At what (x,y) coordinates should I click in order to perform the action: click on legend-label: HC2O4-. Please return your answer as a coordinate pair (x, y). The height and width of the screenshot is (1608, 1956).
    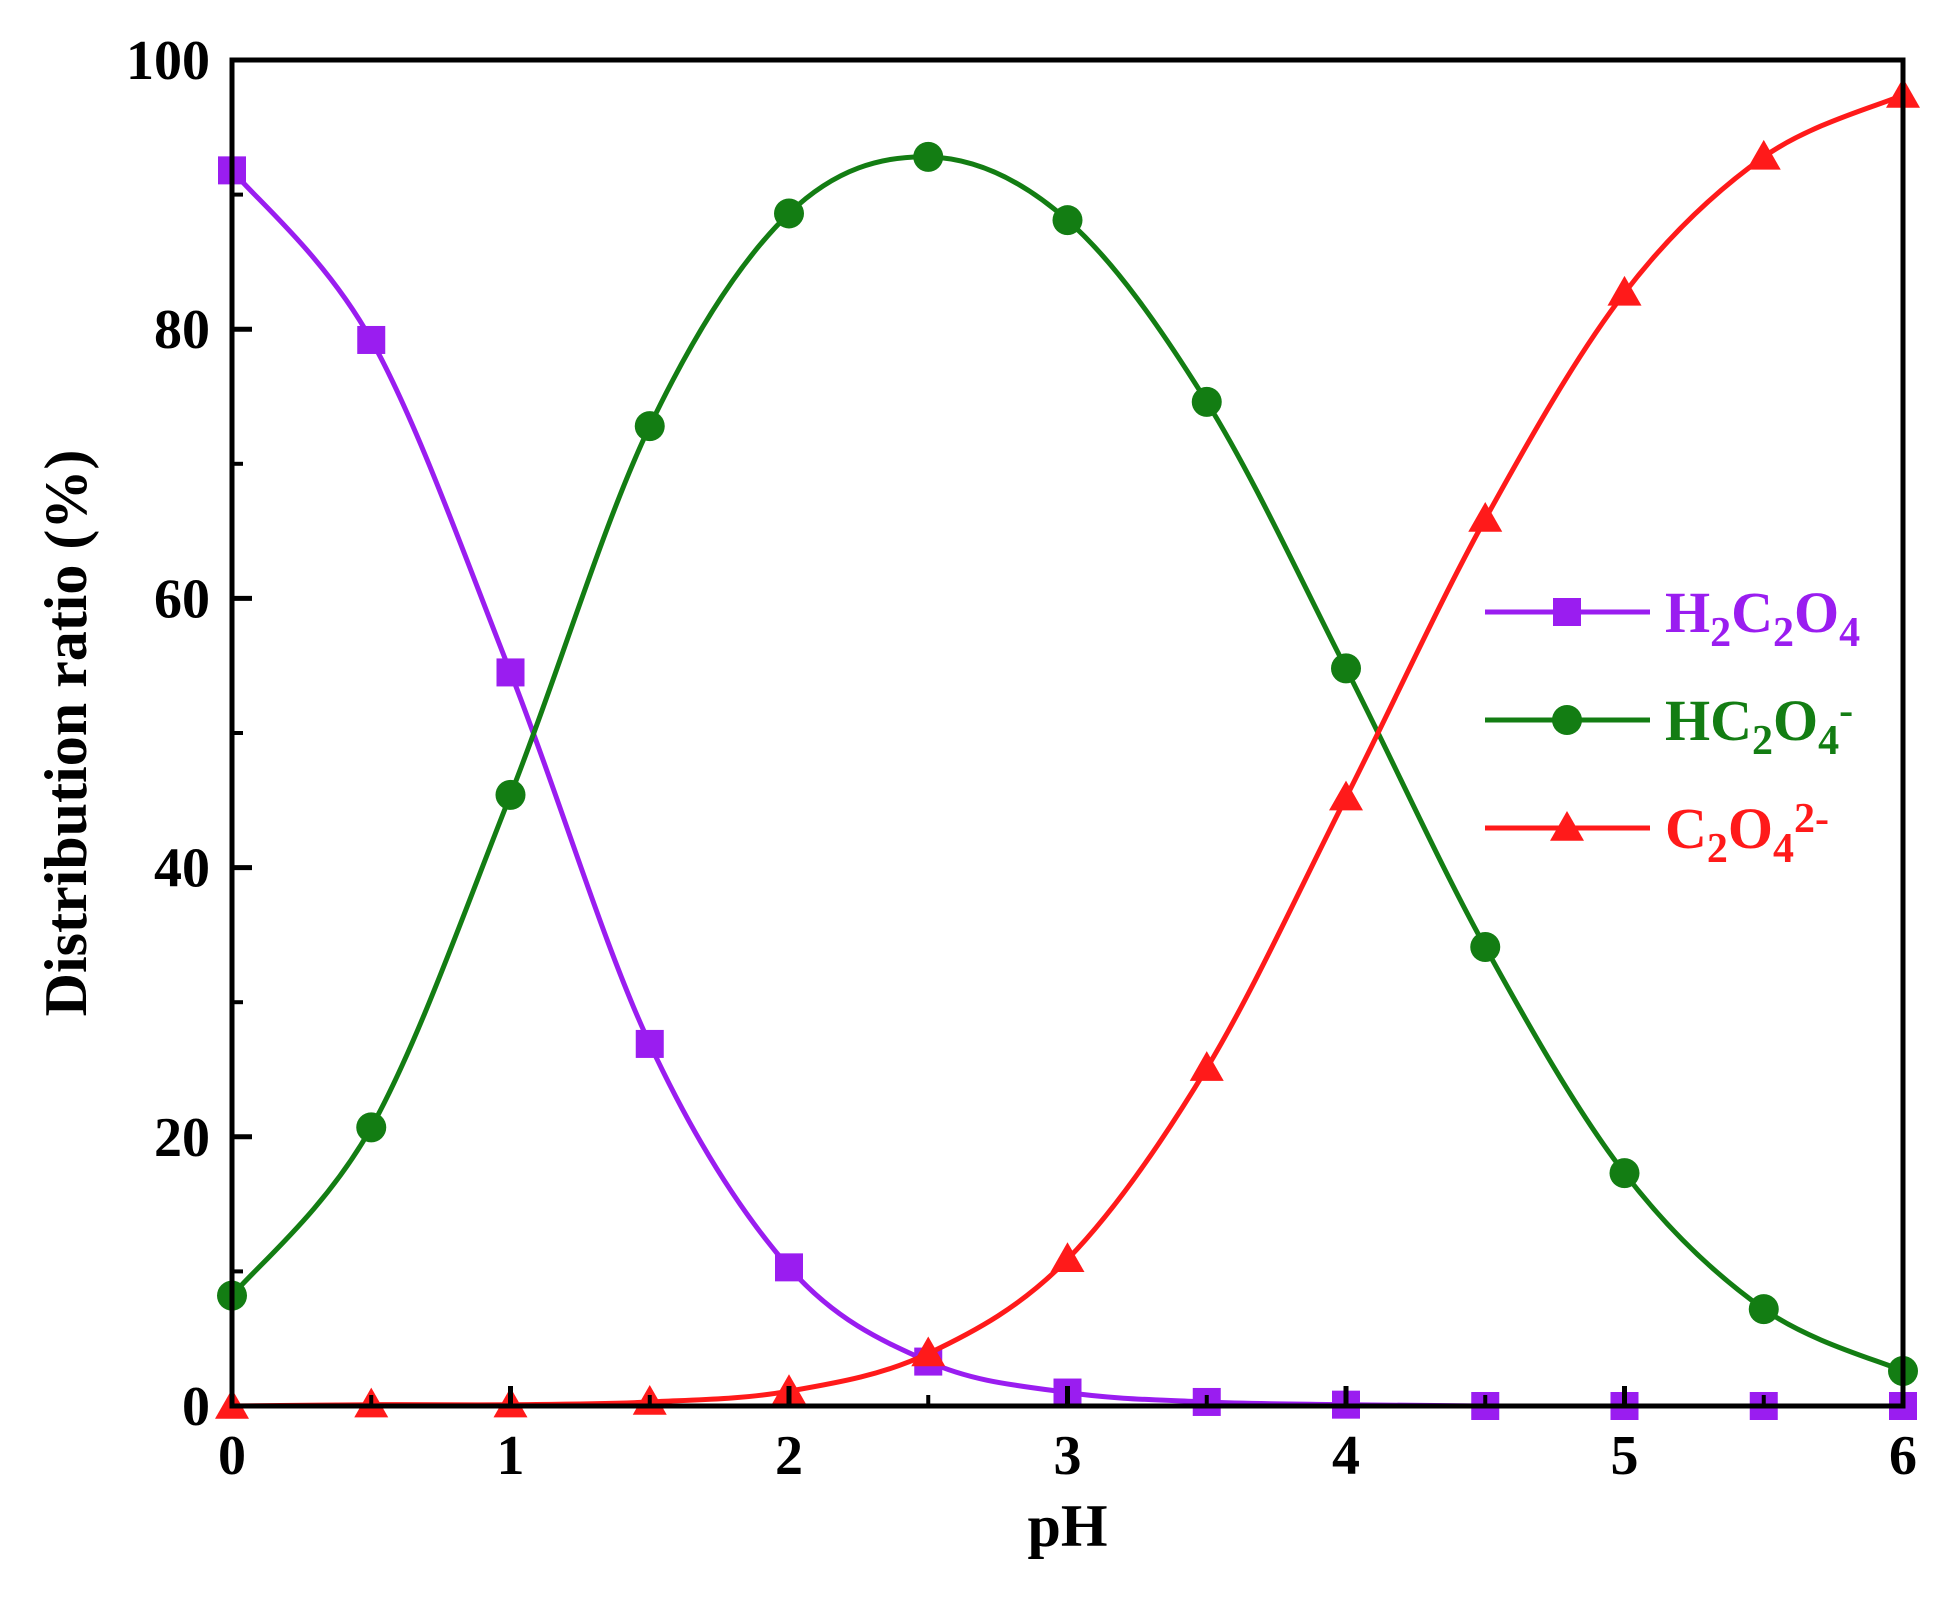
    Looking at the image, I should click on (1759, 726).